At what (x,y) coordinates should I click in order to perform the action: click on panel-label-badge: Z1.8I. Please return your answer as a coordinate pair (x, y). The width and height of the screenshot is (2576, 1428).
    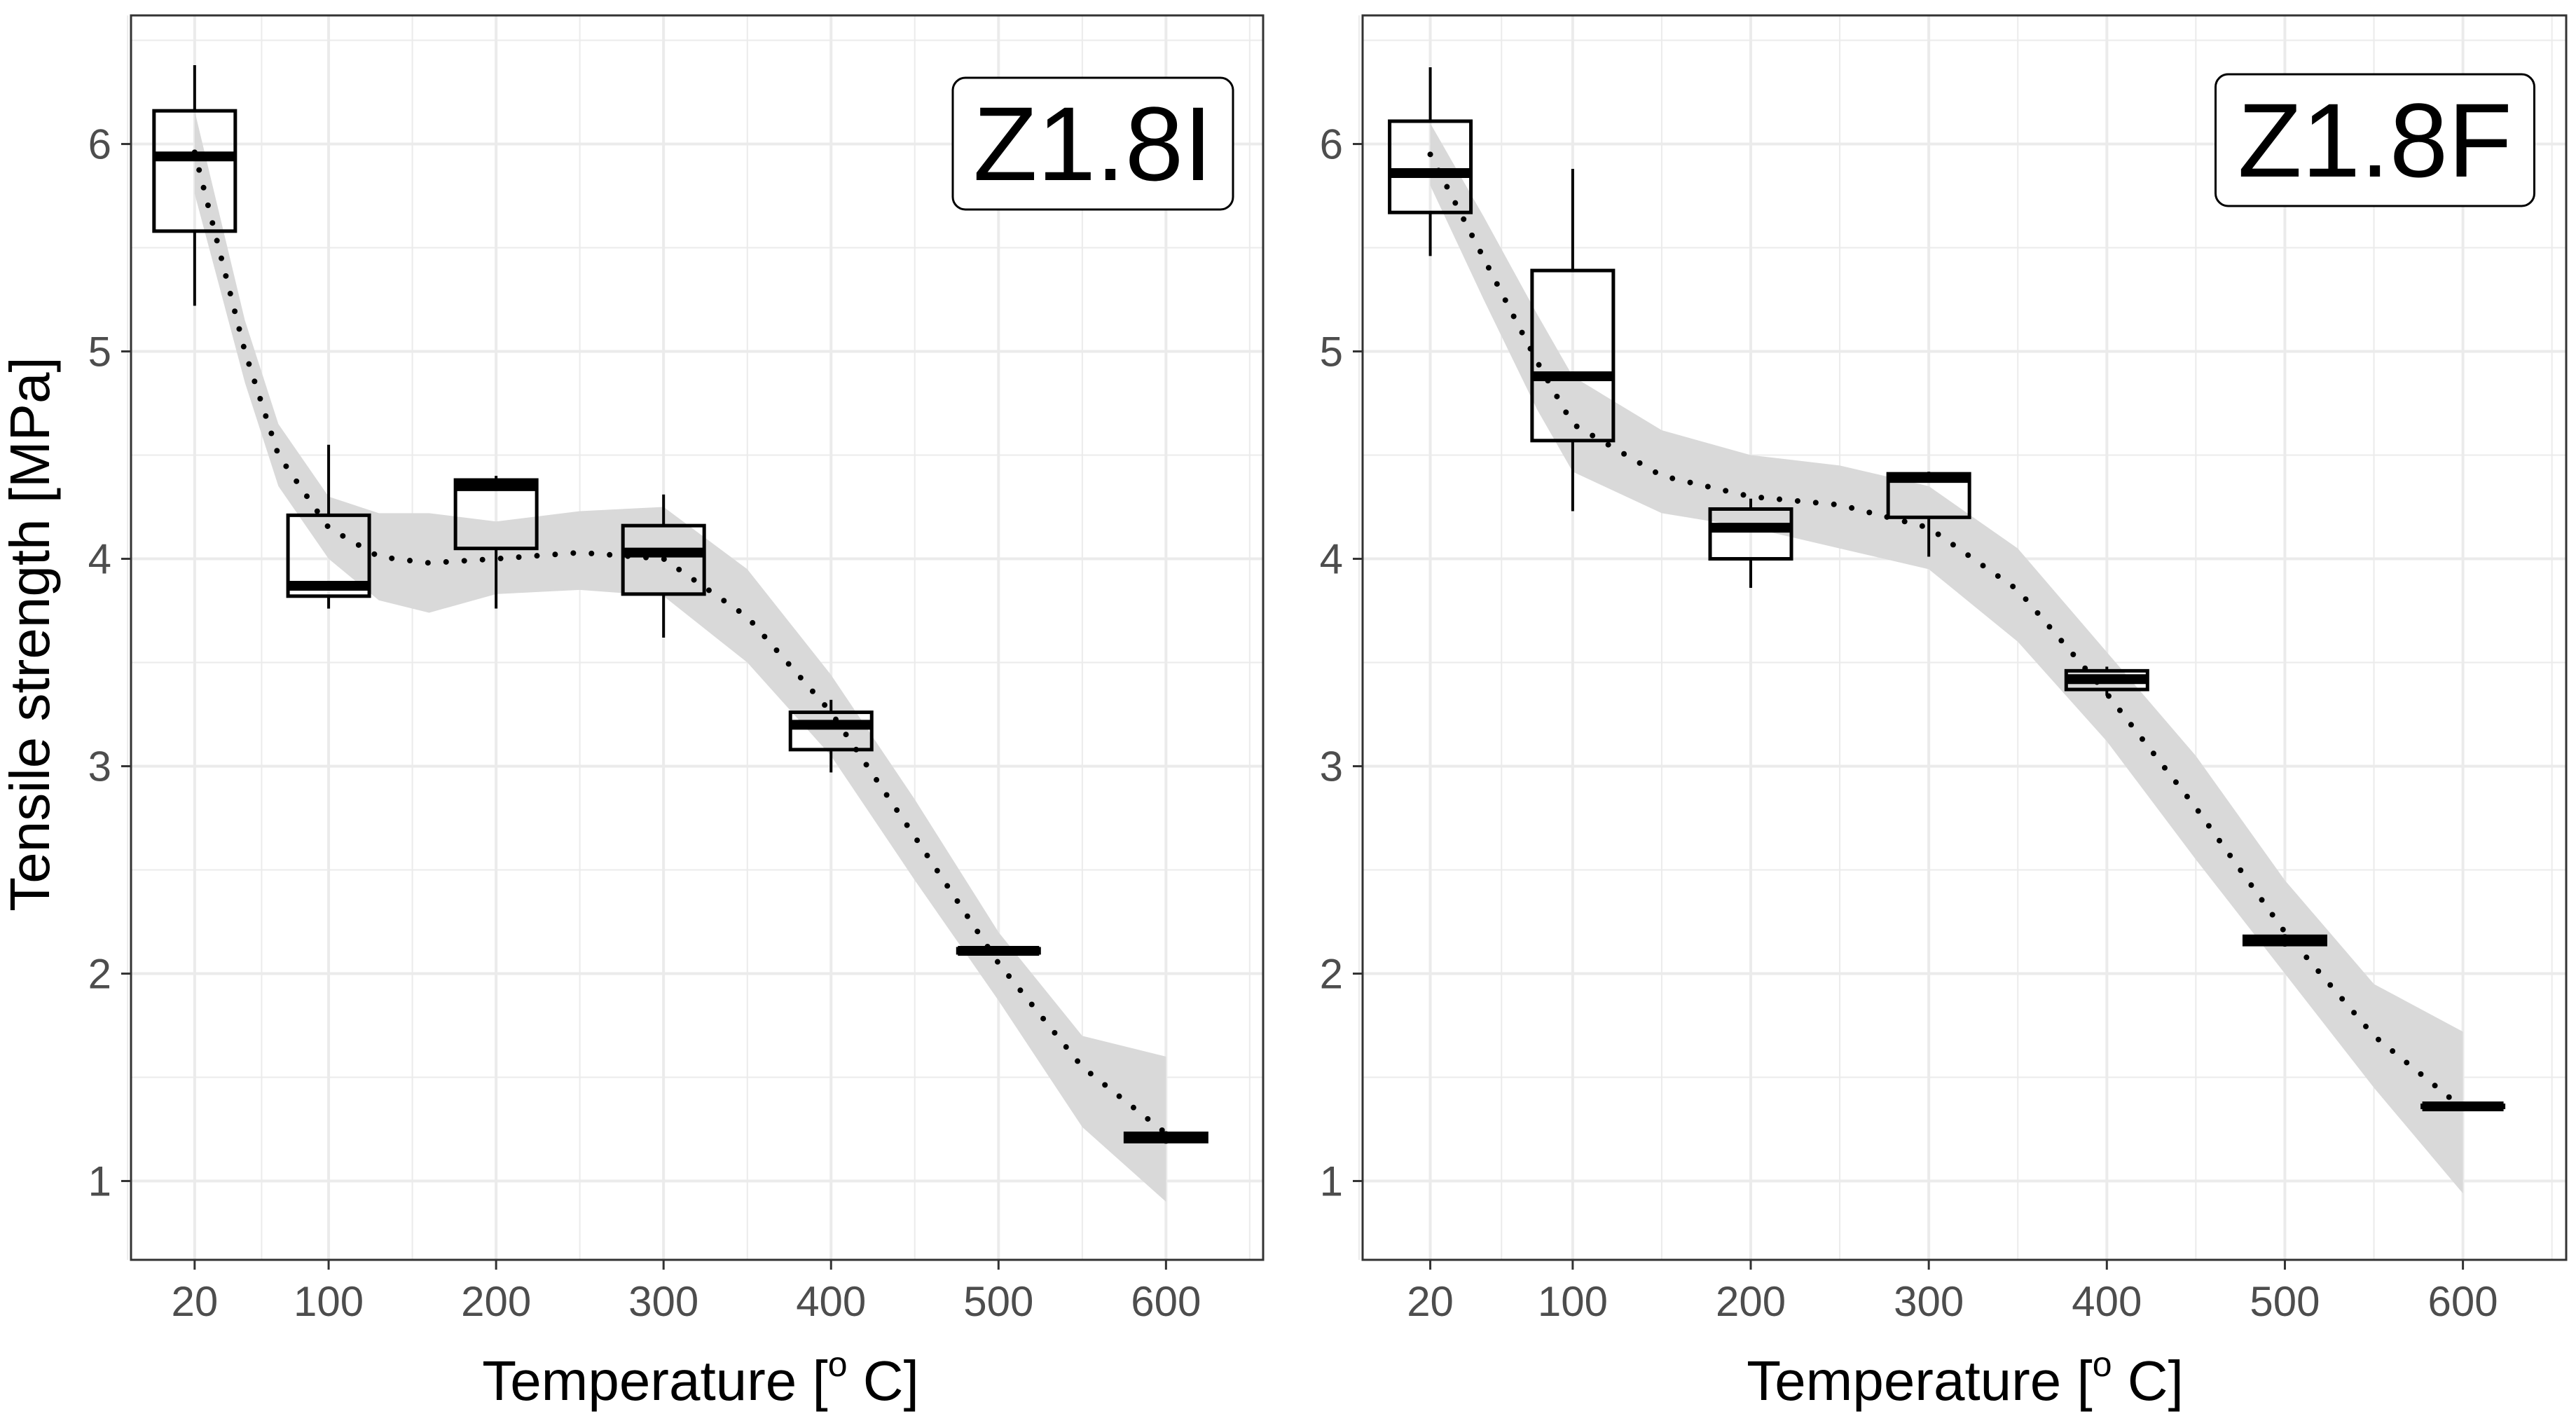
    Looking at the image, I should click on (1092, 143).